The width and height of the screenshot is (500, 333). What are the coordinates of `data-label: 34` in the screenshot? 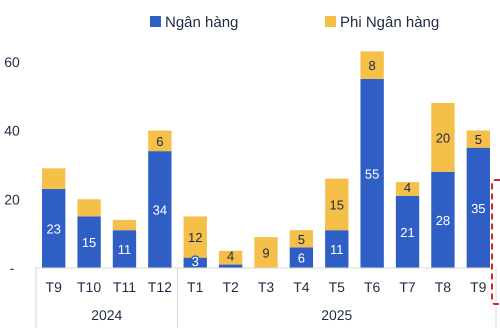 It's located at (160, 210).